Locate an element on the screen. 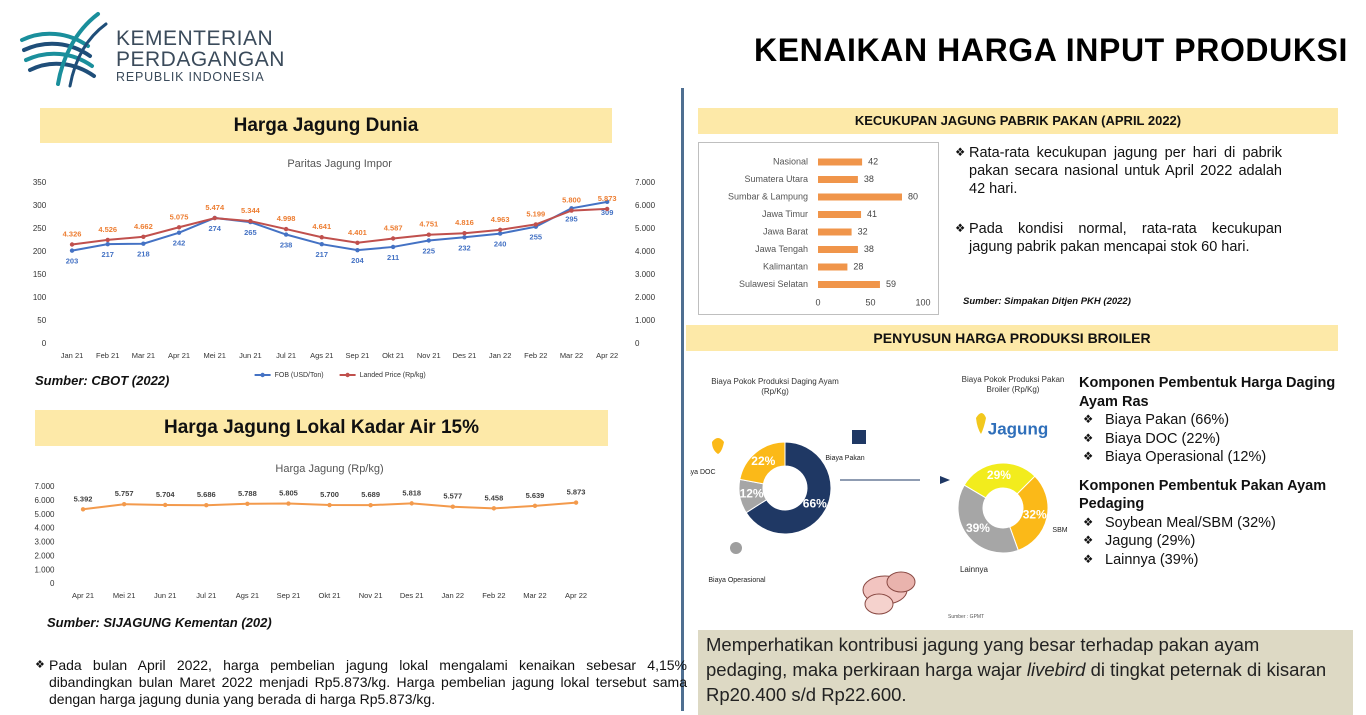 This screenshot has height=715, width=1366. y-tick-label: 100 is located at coordinates (40, 297).